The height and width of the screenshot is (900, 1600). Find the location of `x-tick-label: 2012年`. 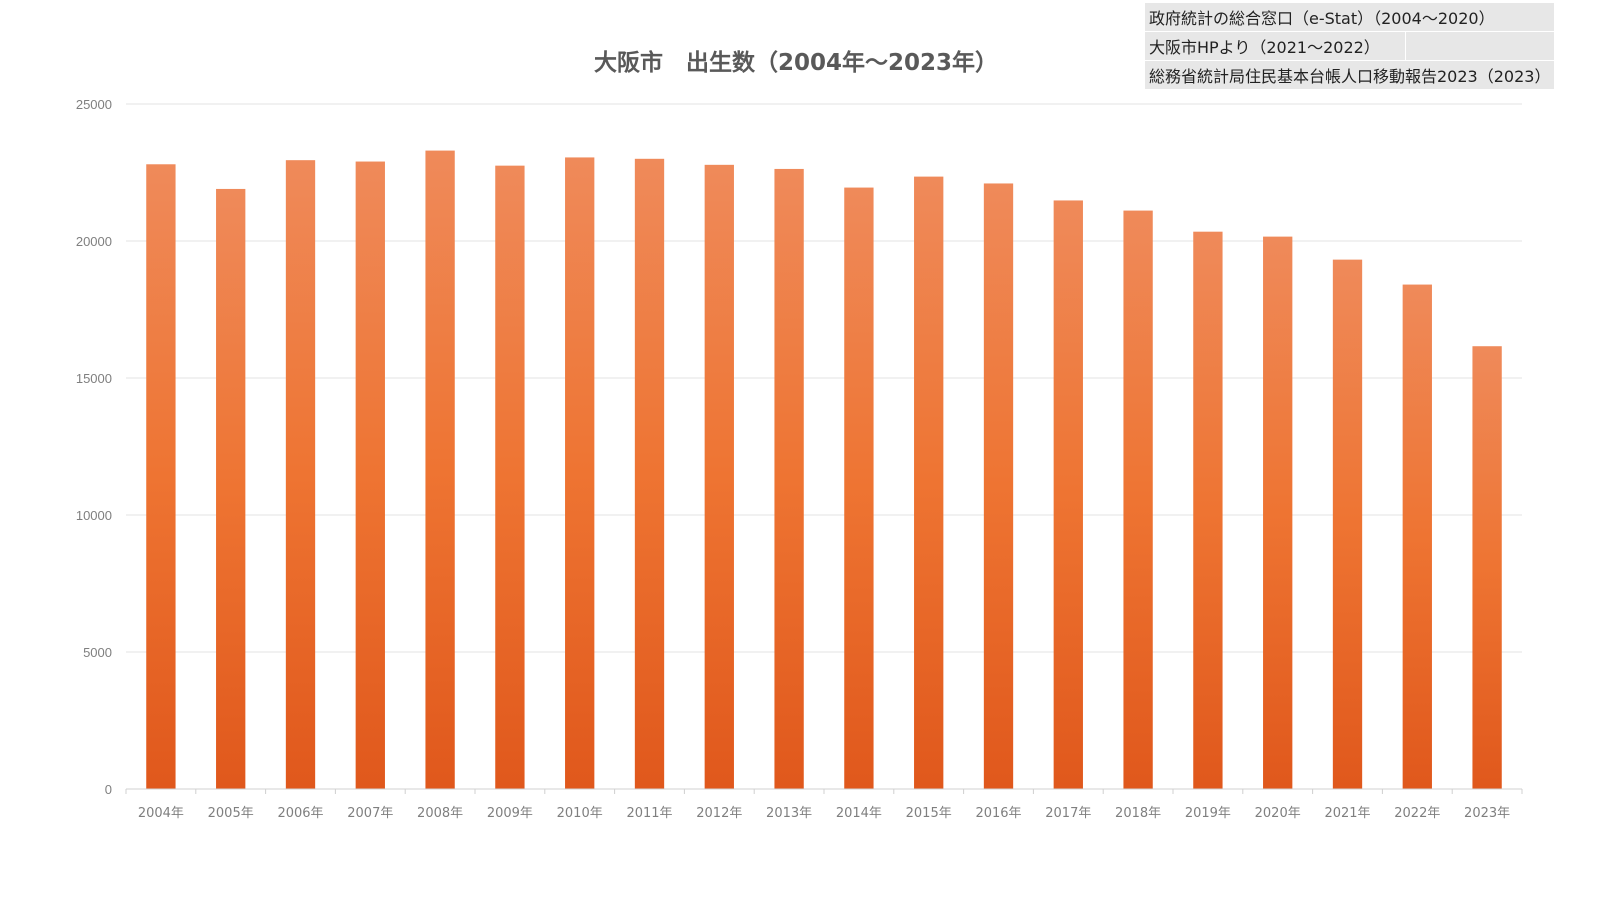

x-tick-label: 2012年 is located at coordinates (719, 813).